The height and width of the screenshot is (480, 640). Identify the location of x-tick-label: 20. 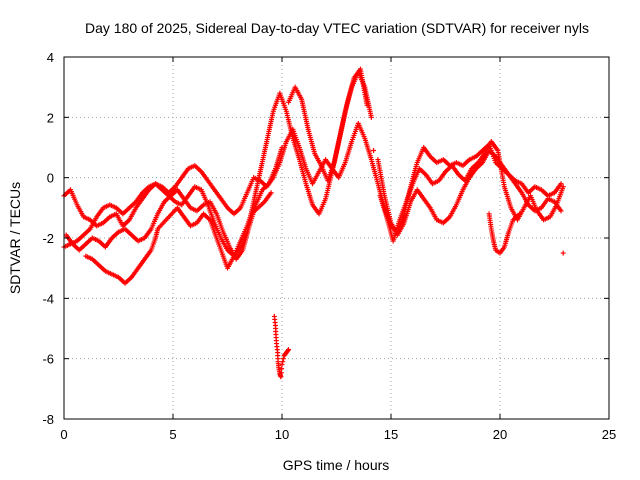
(500, 434).